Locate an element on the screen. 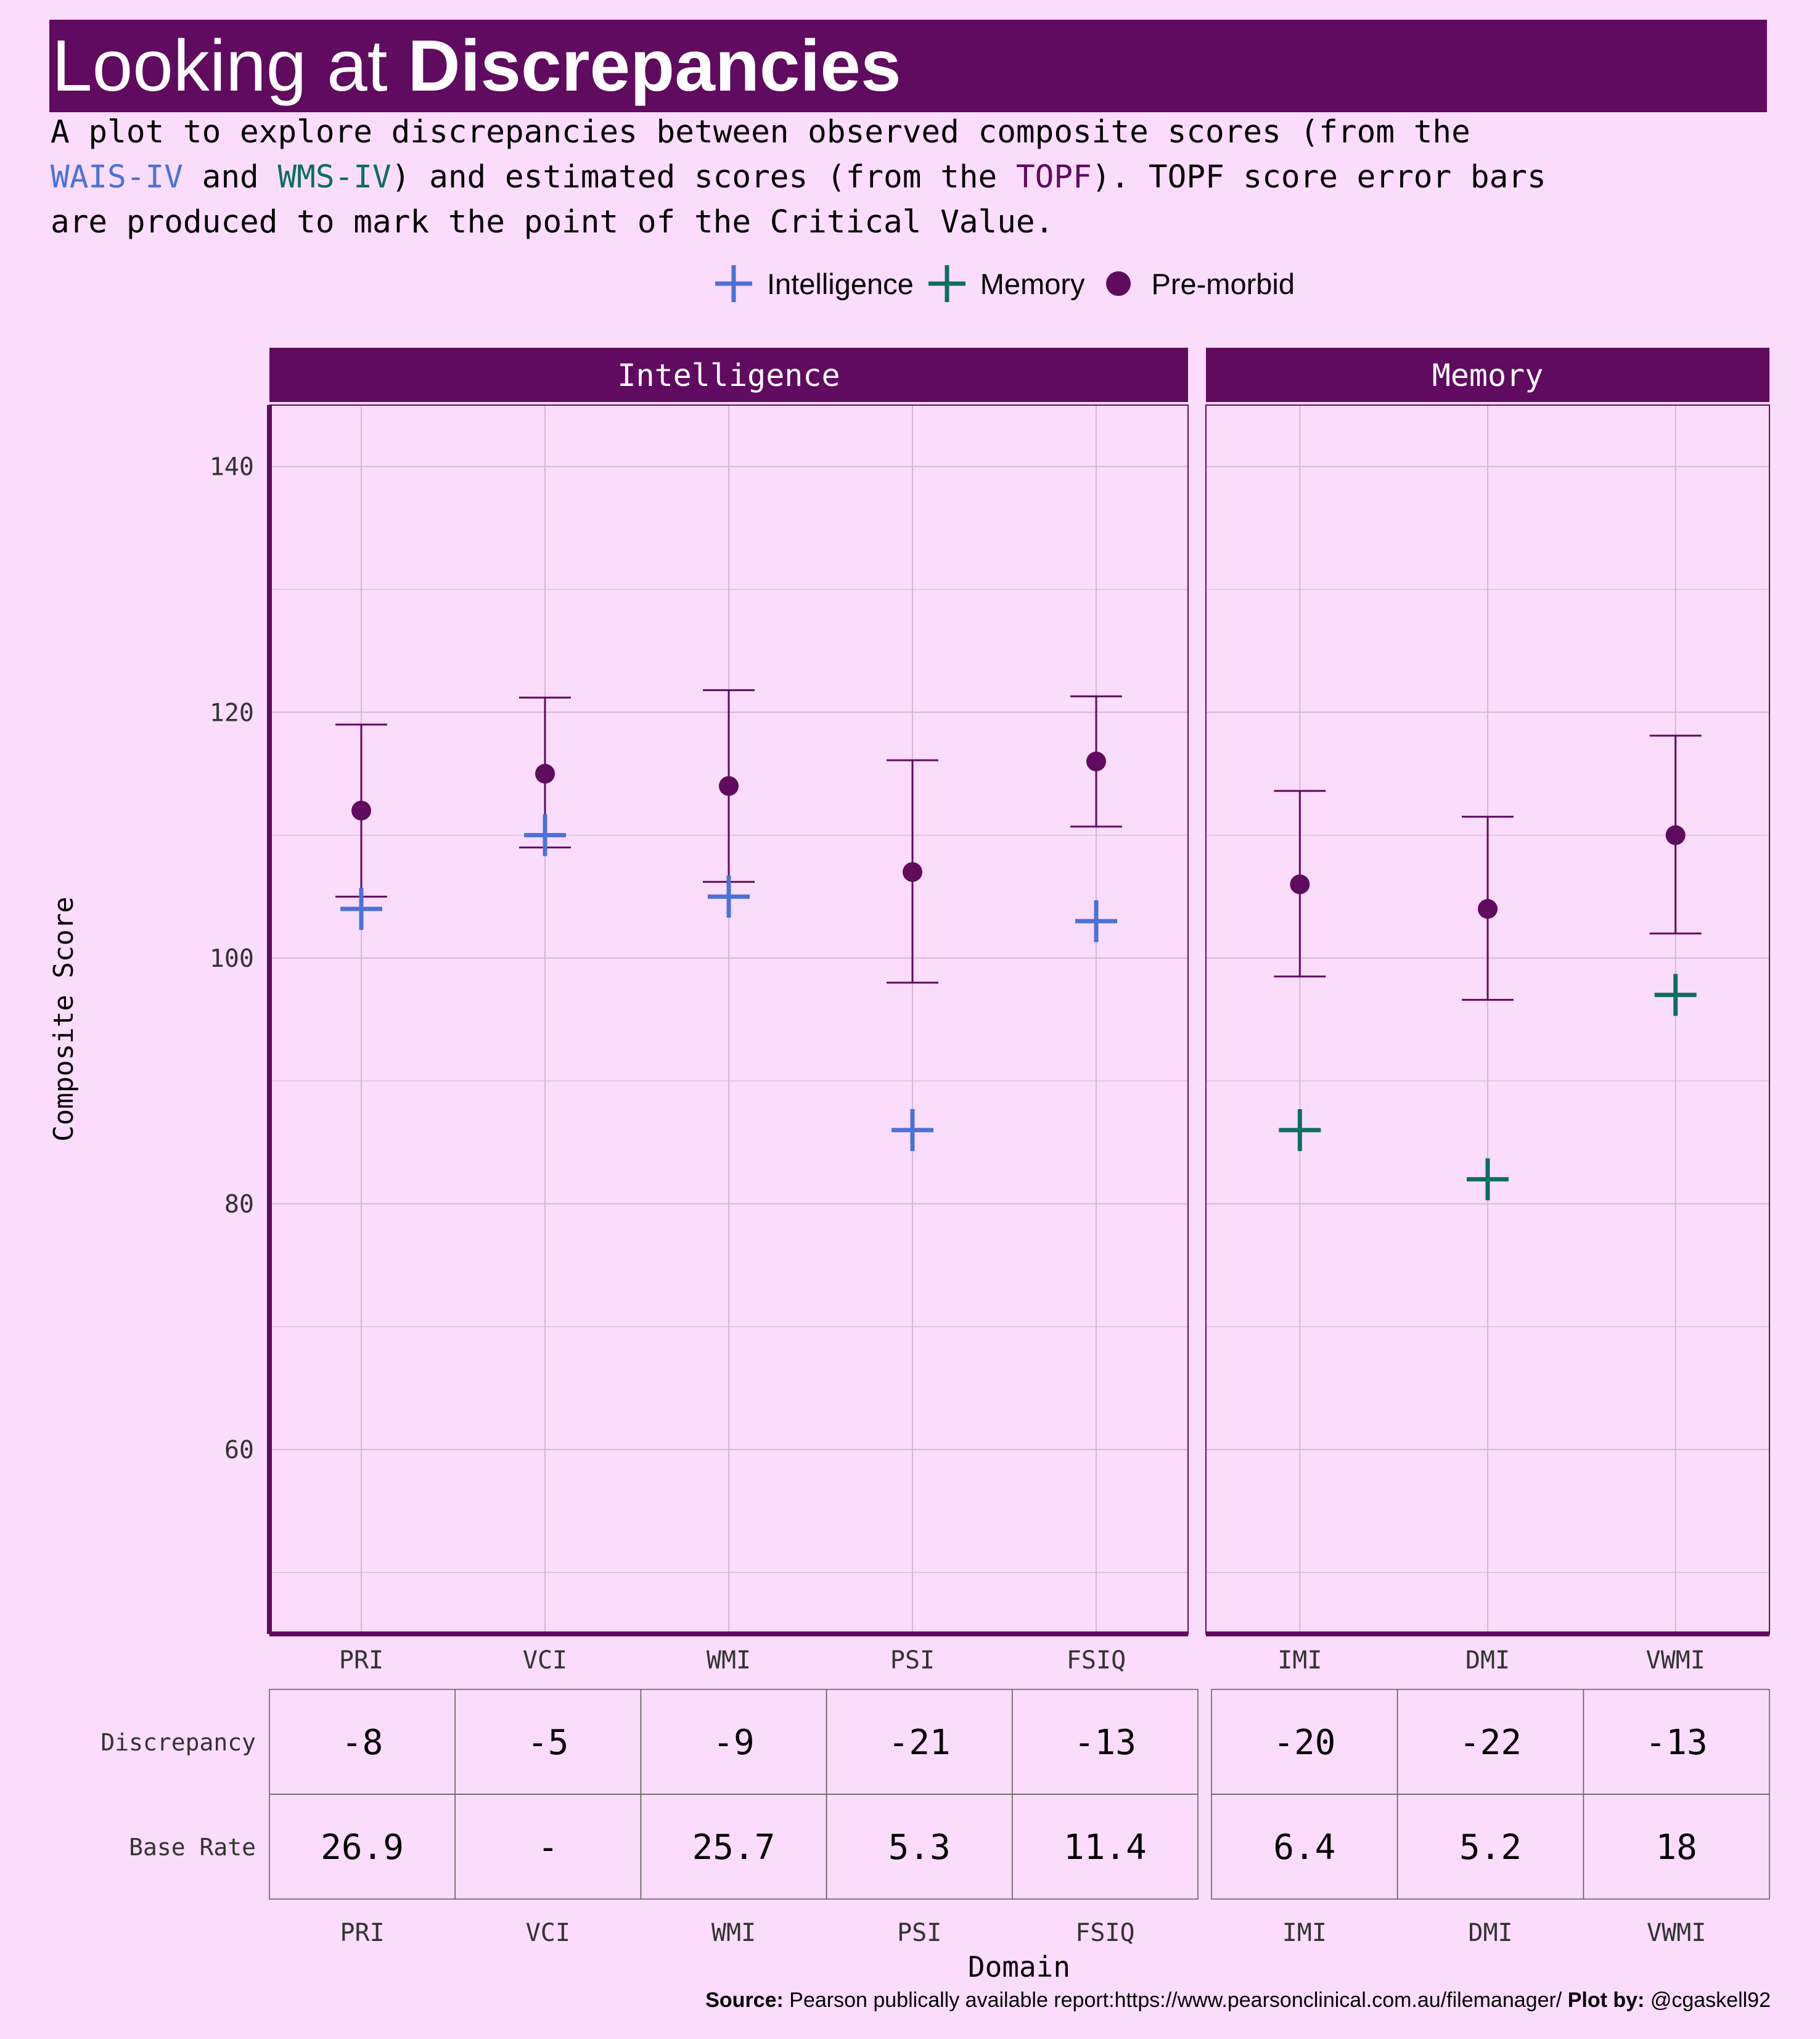 Image resolution: width=1820 pixels, height=2039 pixels. x-tick-label: DMI is located at coordinates (1487, 1661).